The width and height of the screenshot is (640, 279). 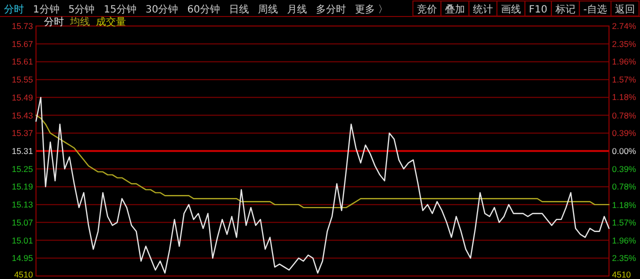 I want to click on y-tick-label: 15.49, so click(x=23, y=97).